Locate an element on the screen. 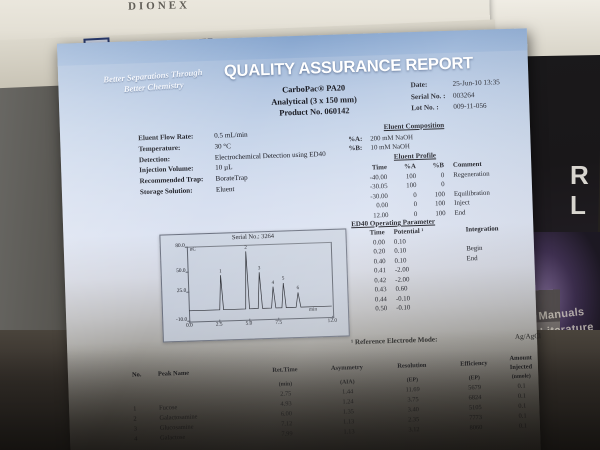 Image resolution: width=600 pixels, height=450 pixels. peak-label: 2 is located at coordinates (245, 248).